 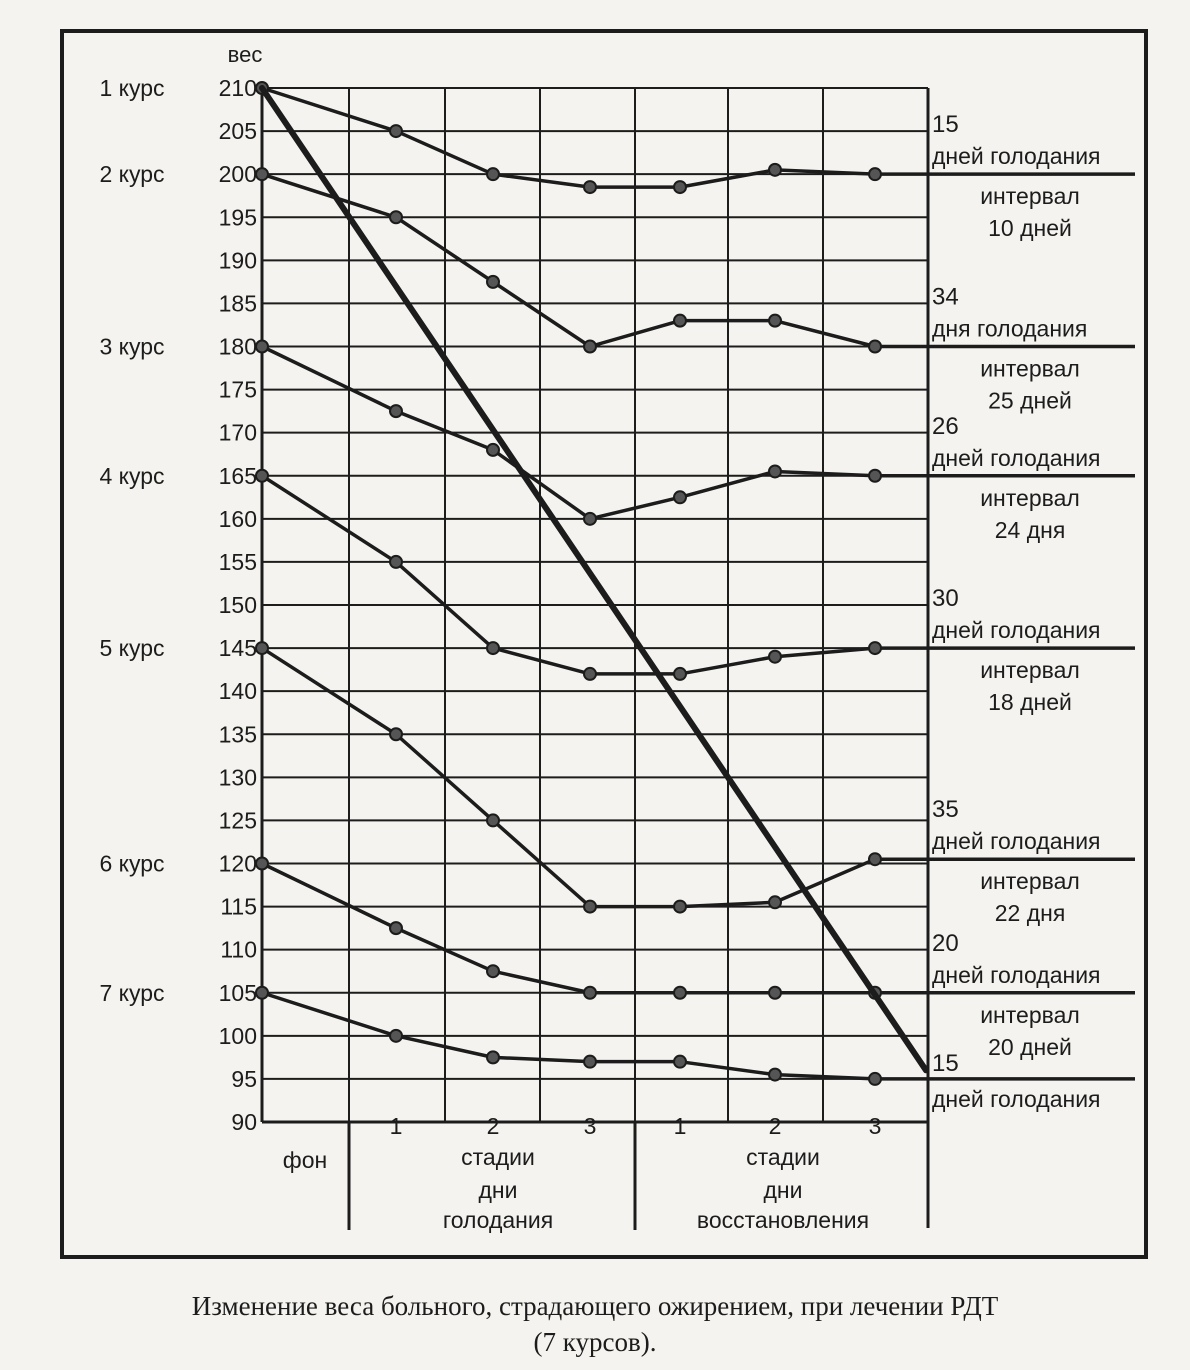 I want to click on annotation-interval-days: 25 дней, so click(x=1030, y=401).